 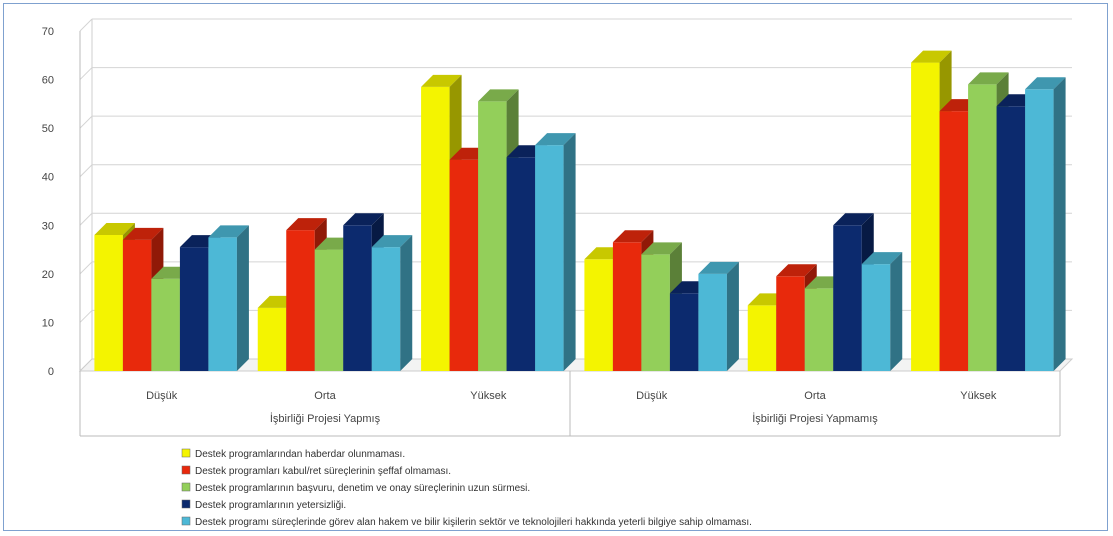 What do you see at coordinates (815, 418) in the screenshot?
I see `x-group-label: İşbirliği Projesi Yapmamış` at bounding box center [815, 418].